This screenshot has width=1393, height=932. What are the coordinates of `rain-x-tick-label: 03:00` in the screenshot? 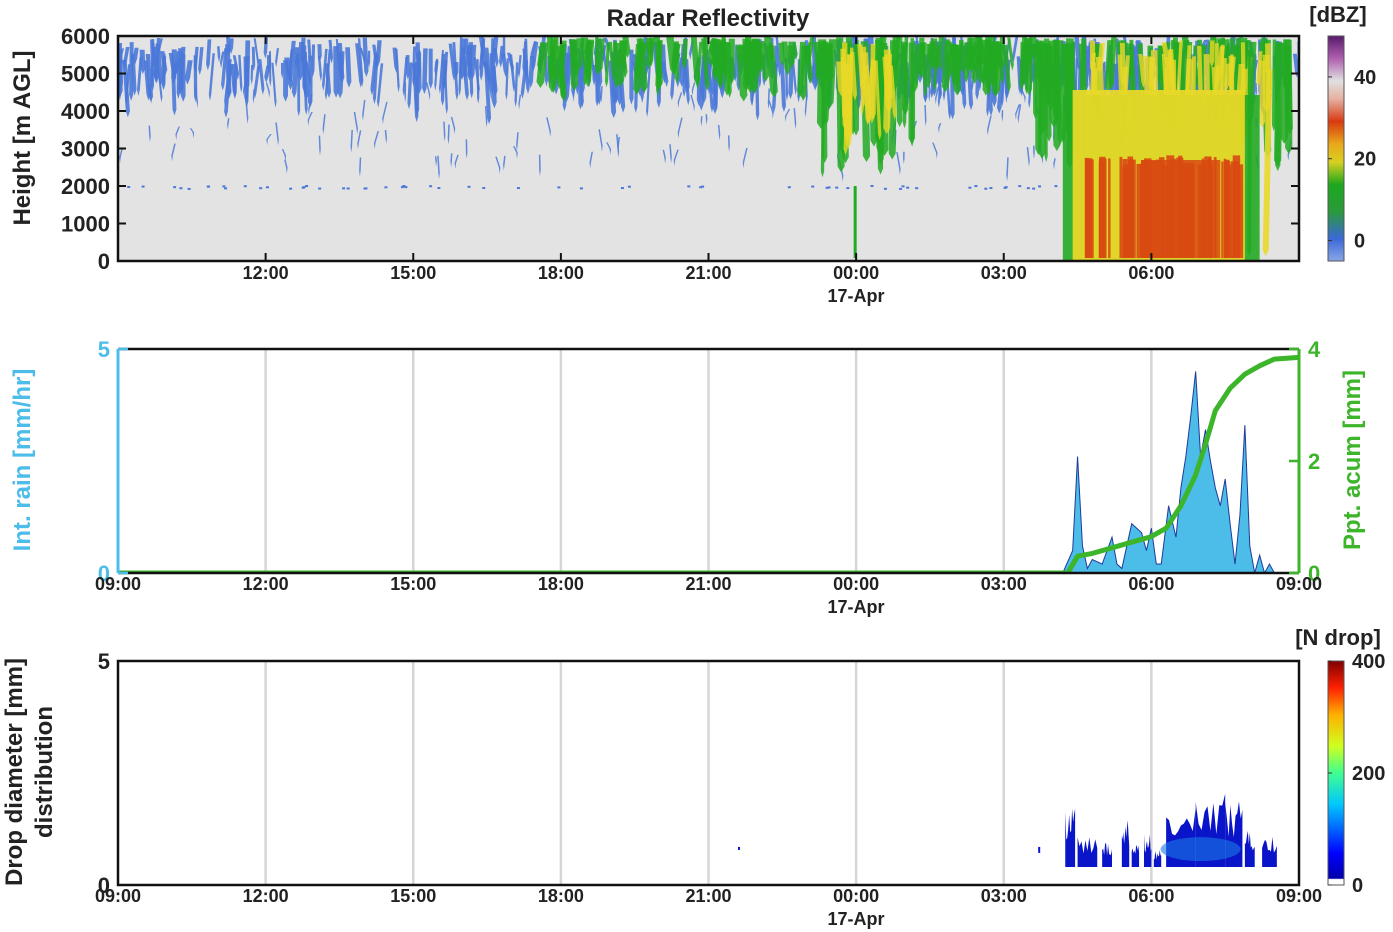 It's located at (1004, 584).